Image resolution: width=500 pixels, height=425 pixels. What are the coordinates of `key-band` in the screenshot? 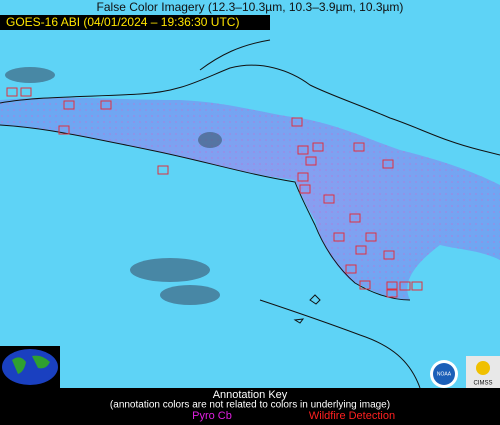 It's located at (250, 406).